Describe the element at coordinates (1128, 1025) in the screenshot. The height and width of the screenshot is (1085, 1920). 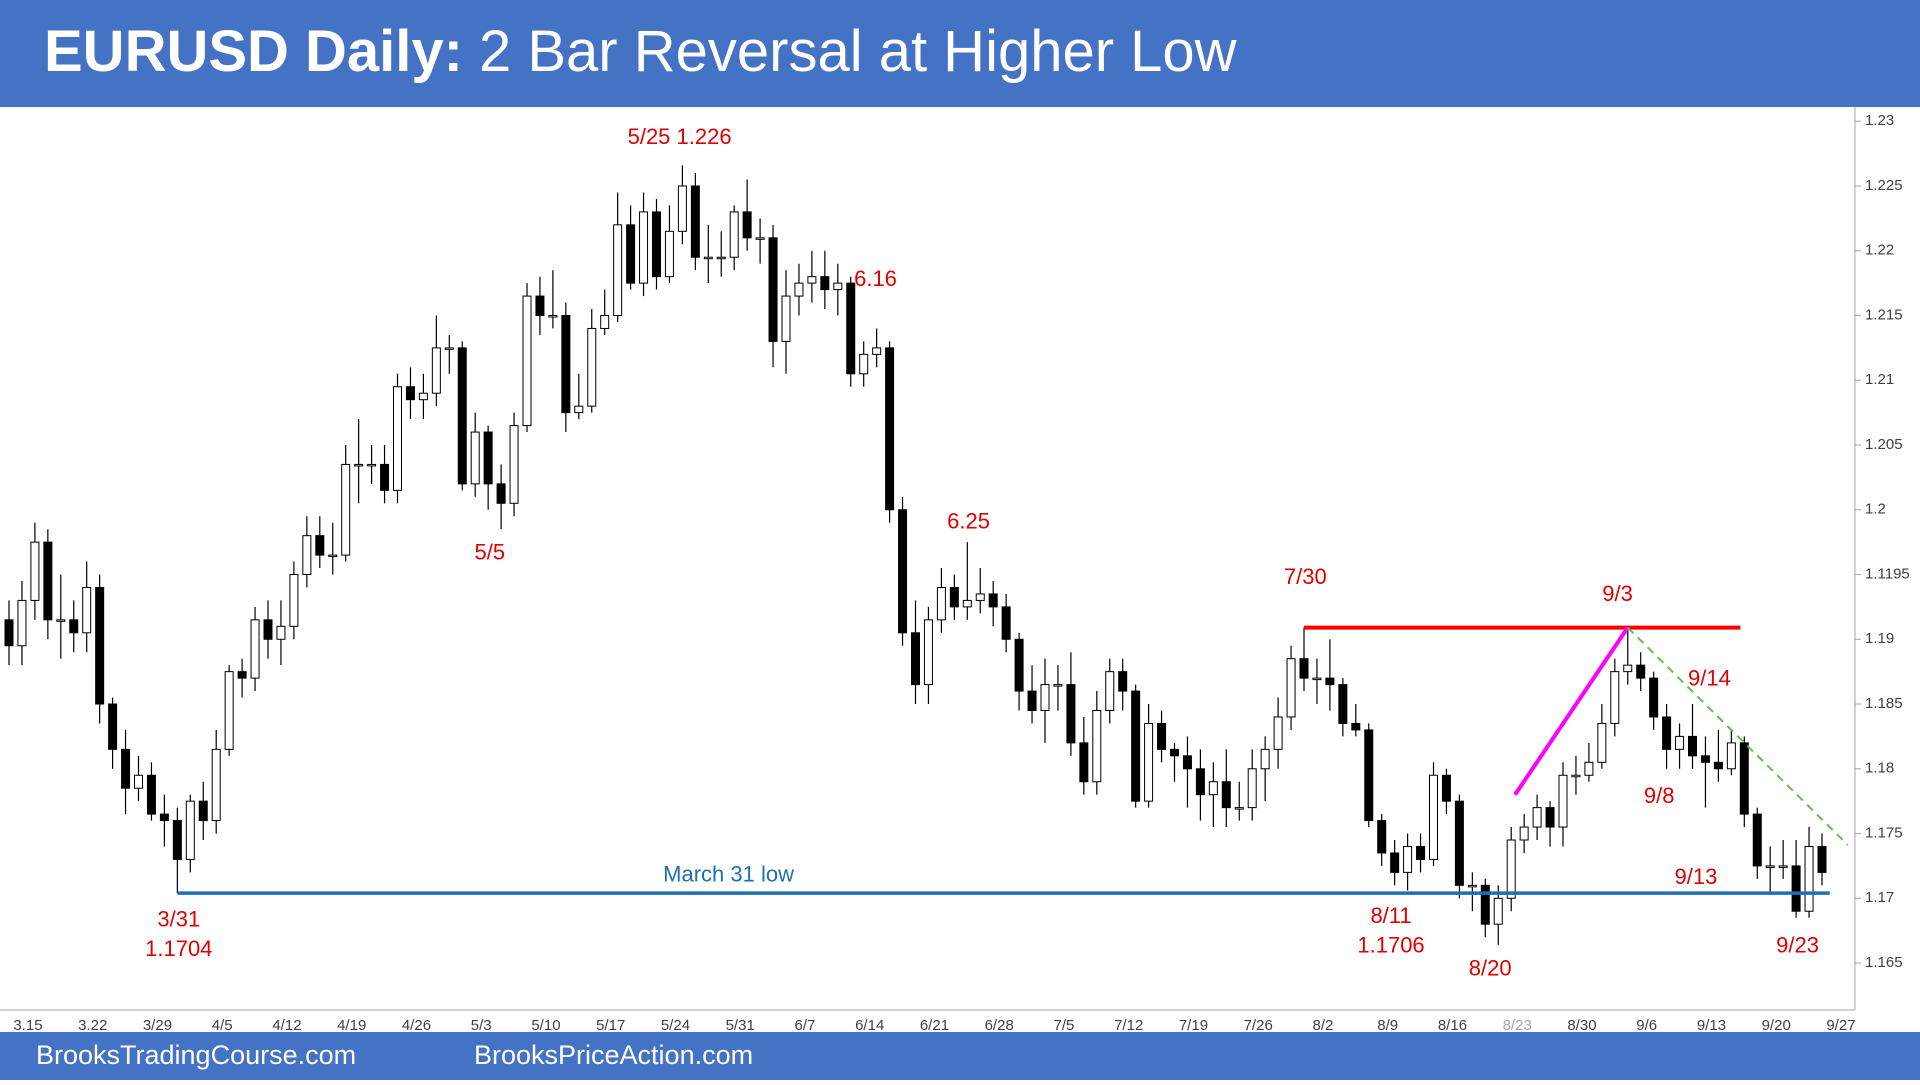
I see `x-tick-label: 7/12` at that location.